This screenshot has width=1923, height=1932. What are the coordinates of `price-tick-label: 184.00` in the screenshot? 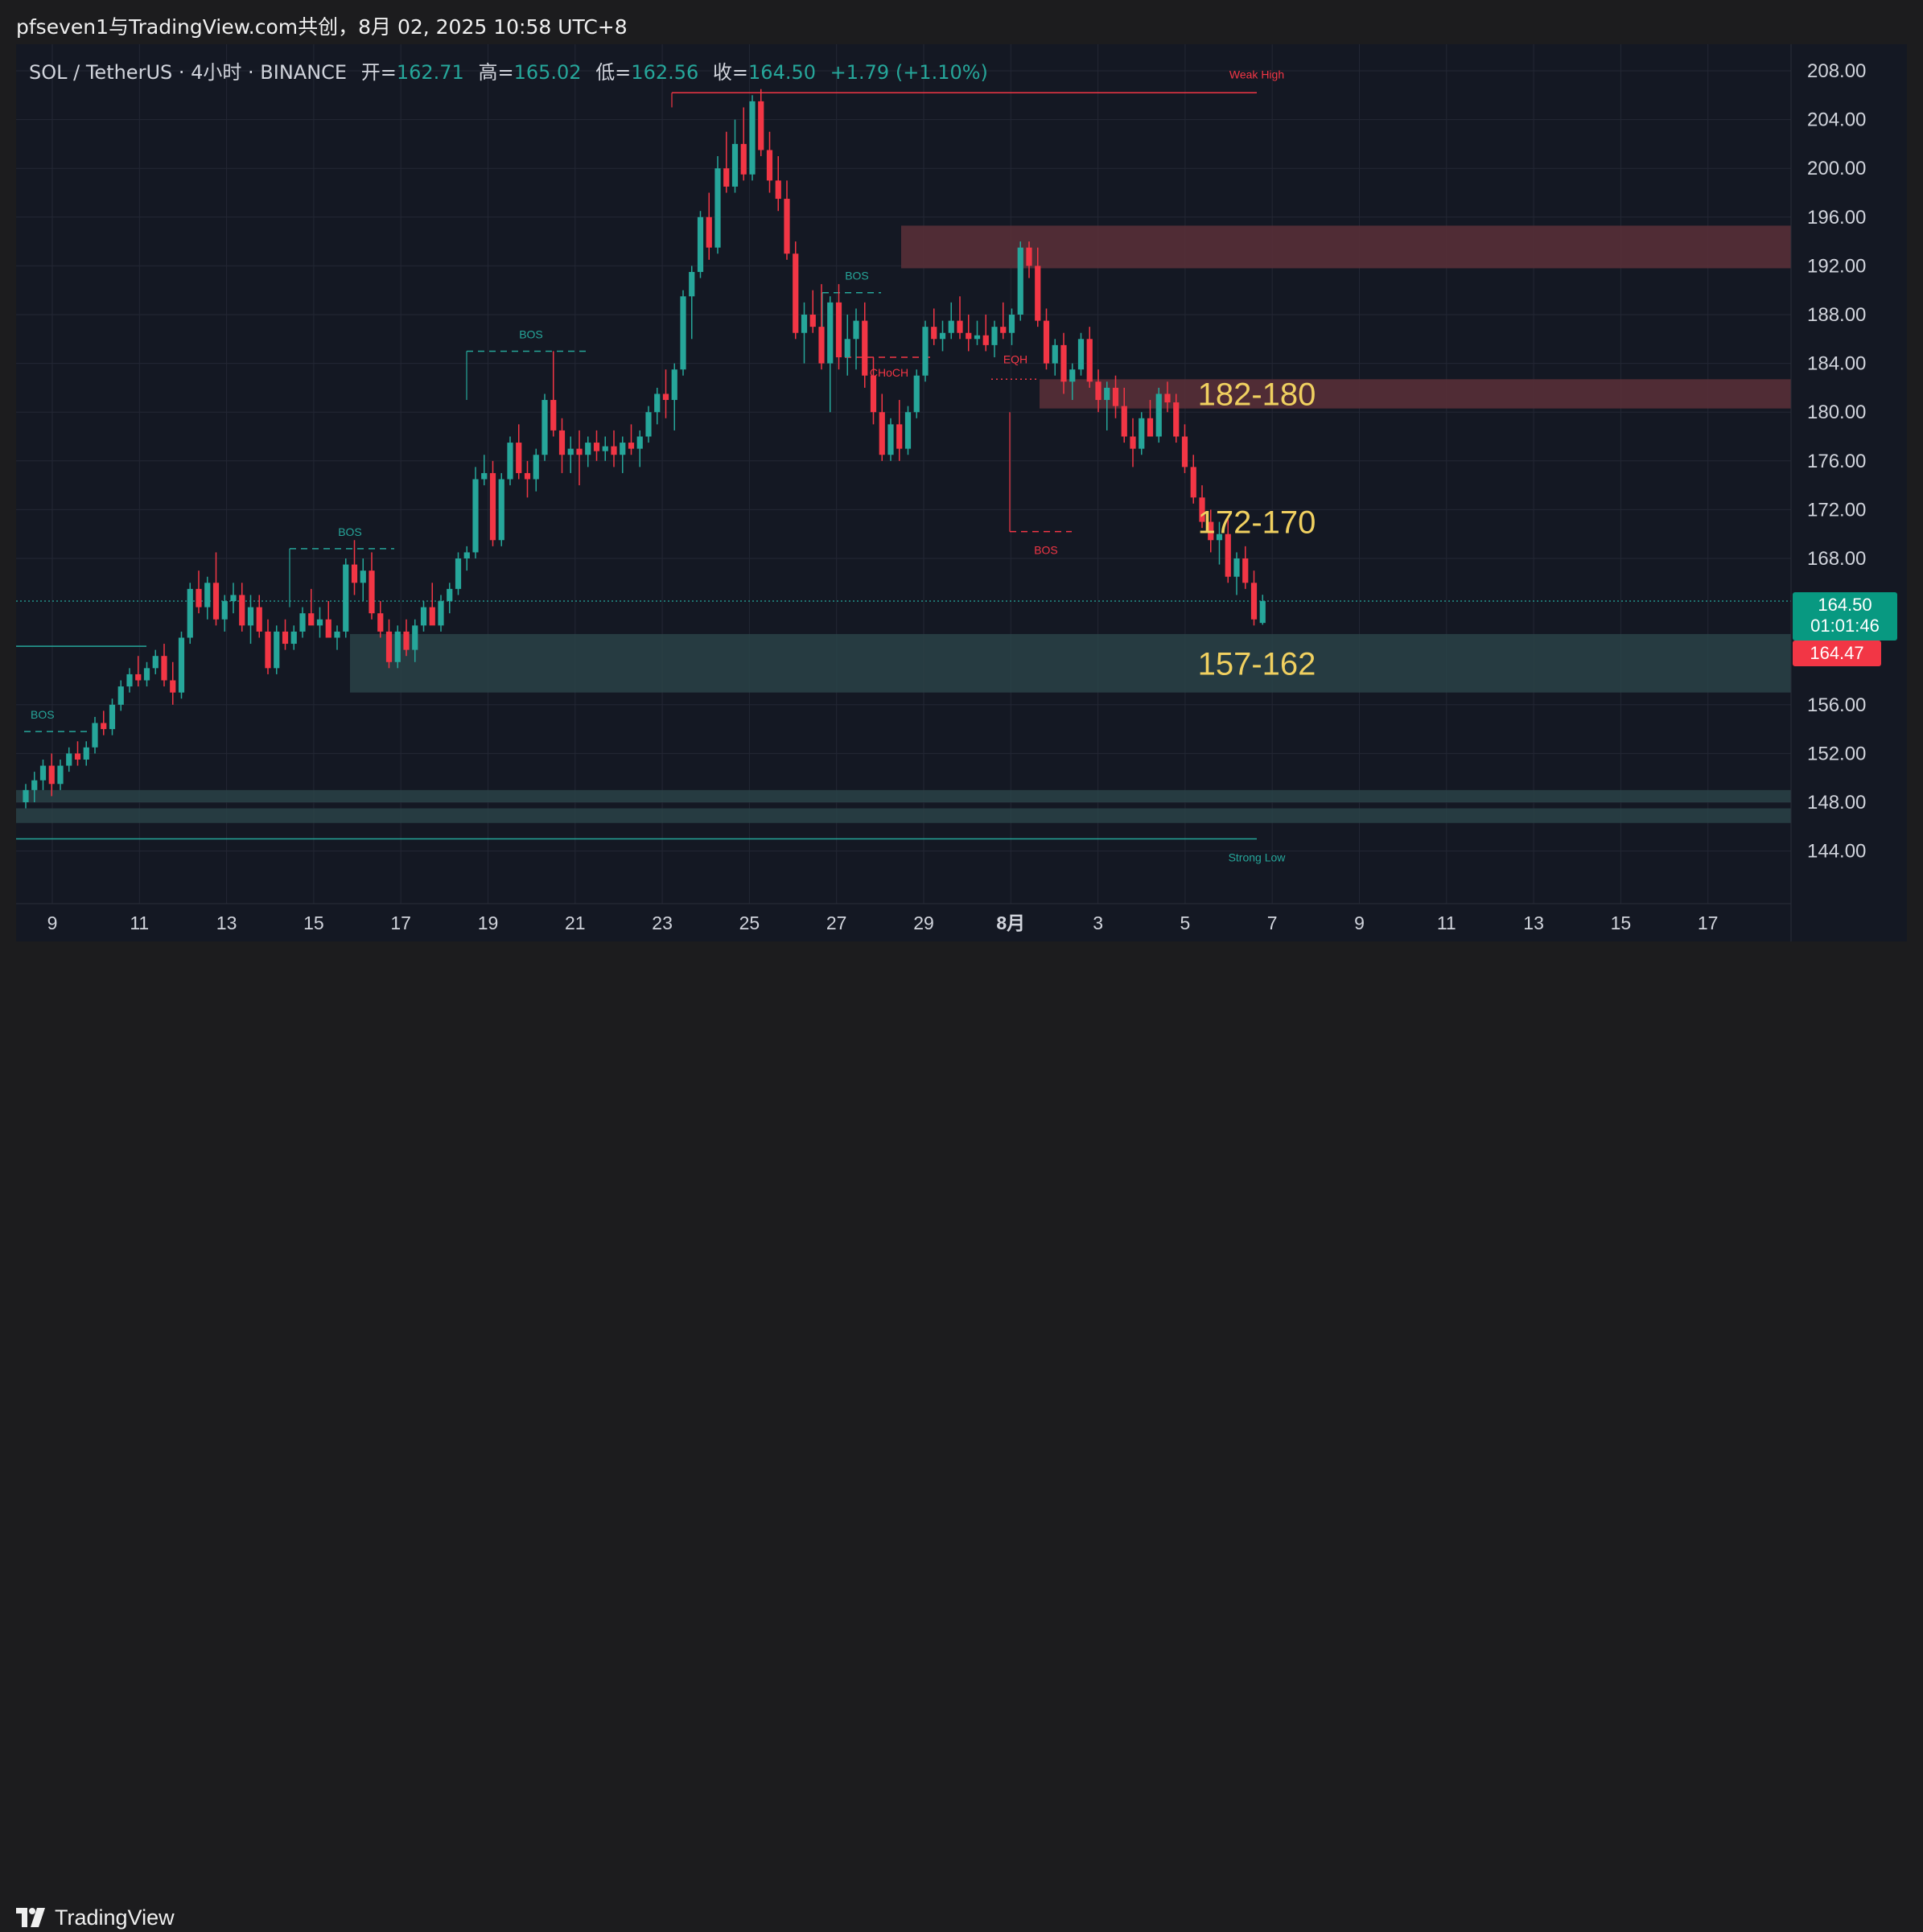 It's located at (1836, 364).